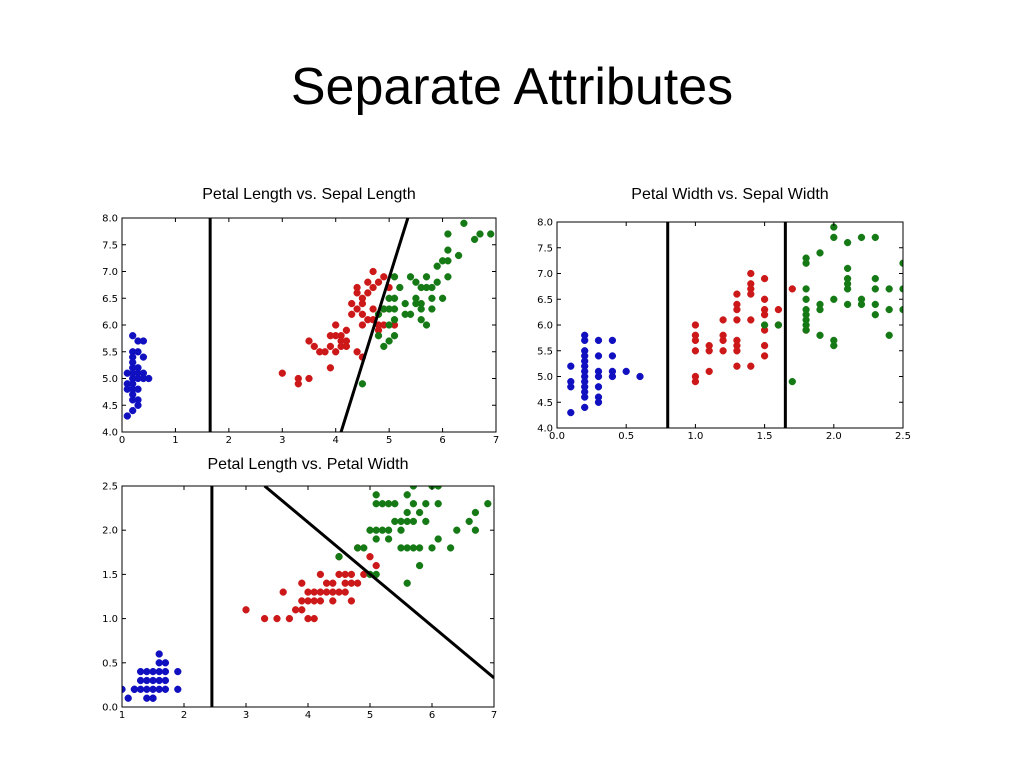 The height and width of the screenshot is (768, 1024). Describe the element at coordinates (545, 351) in the screenshot. I see `y-tick-label: 5.5` at that location.